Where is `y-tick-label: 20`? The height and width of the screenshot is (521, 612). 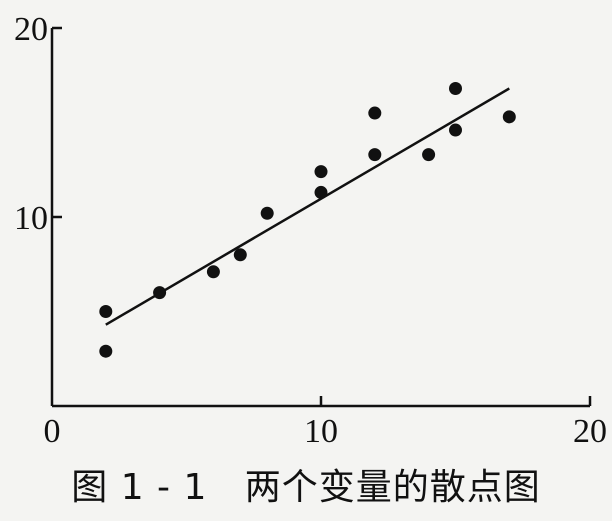
y-tick-label: 20 is located at coordinates (31, 29).